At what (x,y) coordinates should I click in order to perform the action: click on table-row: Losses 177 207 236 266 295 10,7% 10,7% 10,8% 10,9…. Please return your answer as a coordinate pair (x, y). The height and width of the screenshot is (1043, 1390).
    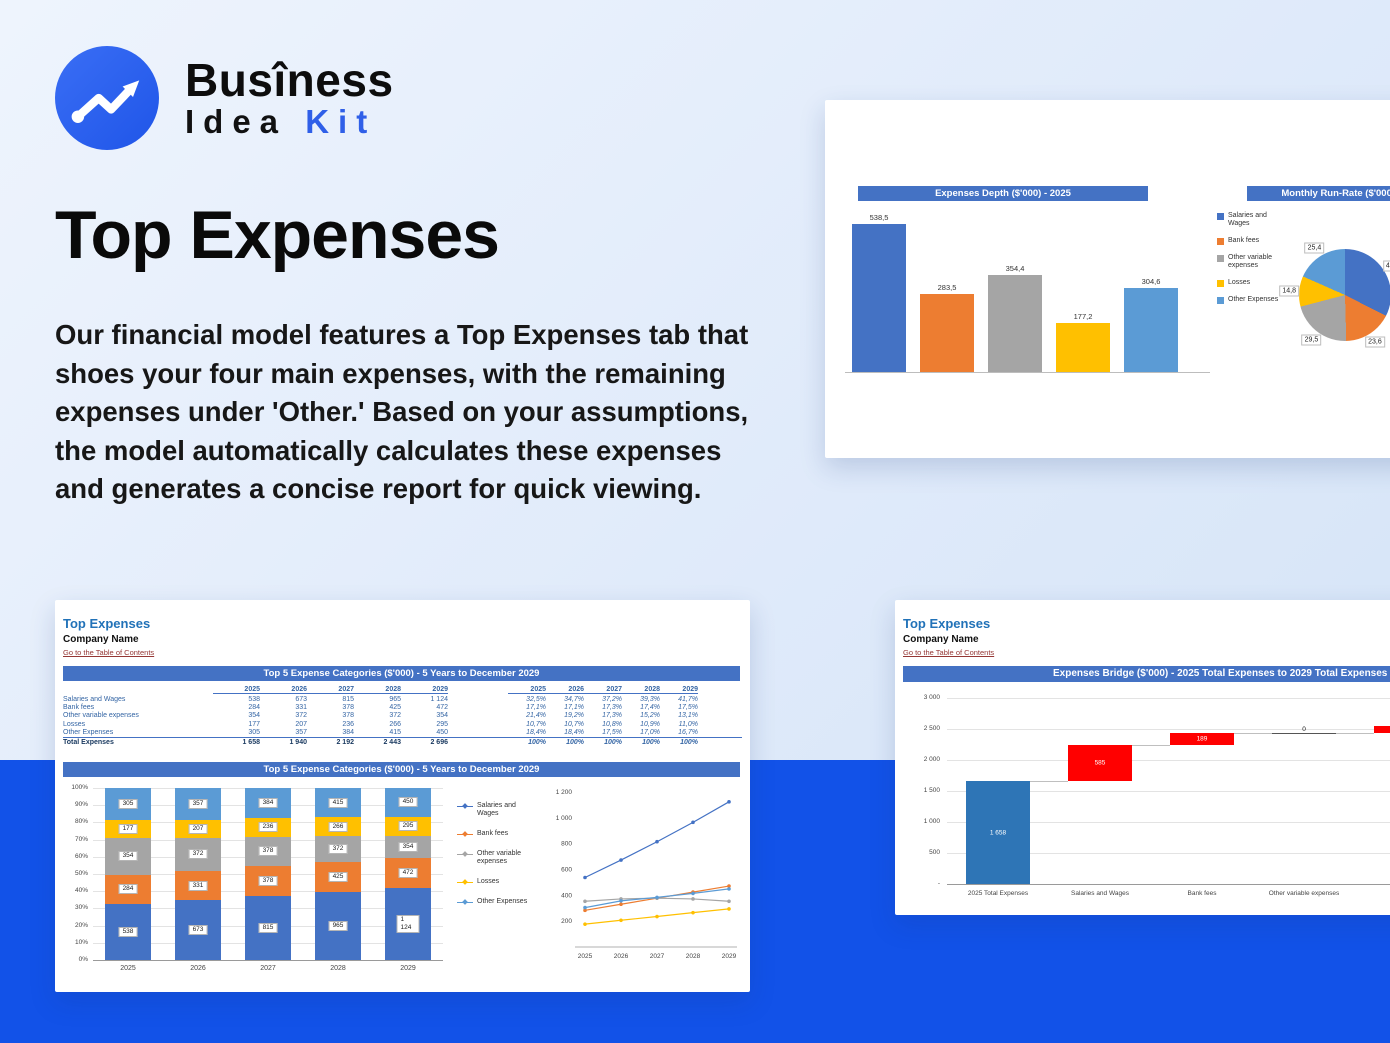
    Looking at the image, I should click on (402, 724).